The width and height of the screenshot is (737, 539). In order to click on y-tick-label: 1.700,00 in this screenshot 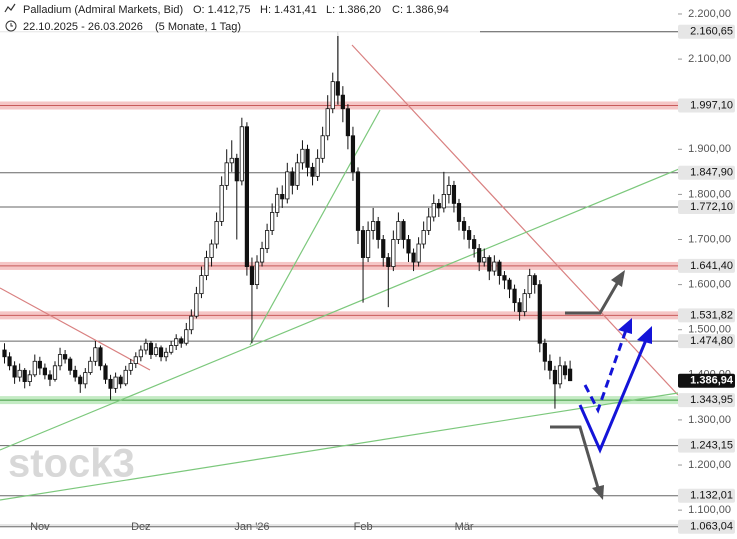, I will do `click(709, 239)`.